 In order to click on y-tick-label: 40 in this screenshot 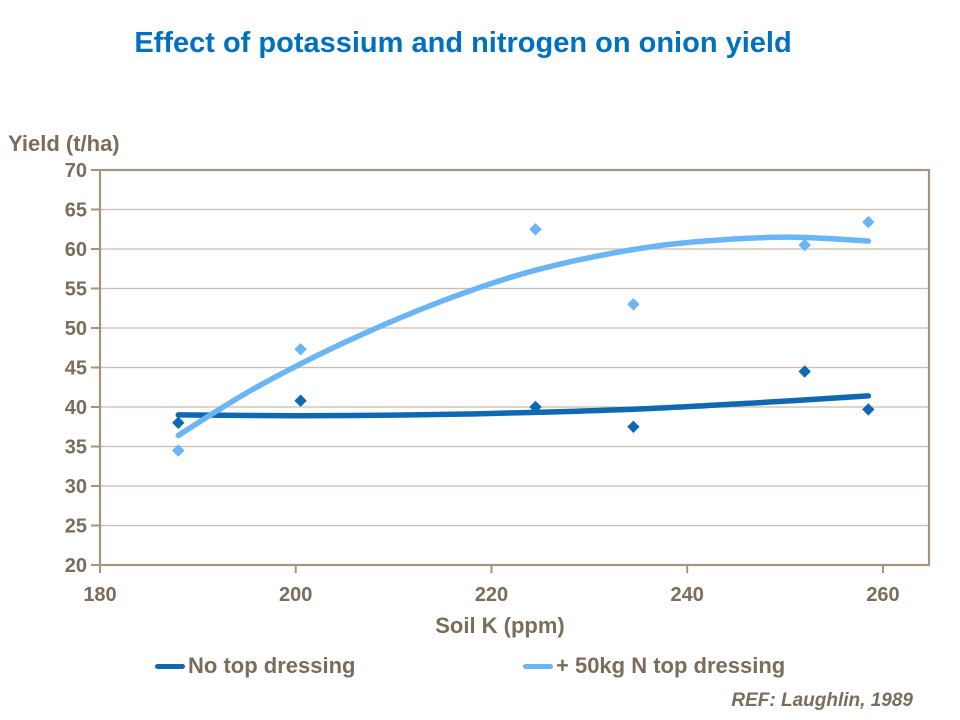, I will do `click(76, 408)`.